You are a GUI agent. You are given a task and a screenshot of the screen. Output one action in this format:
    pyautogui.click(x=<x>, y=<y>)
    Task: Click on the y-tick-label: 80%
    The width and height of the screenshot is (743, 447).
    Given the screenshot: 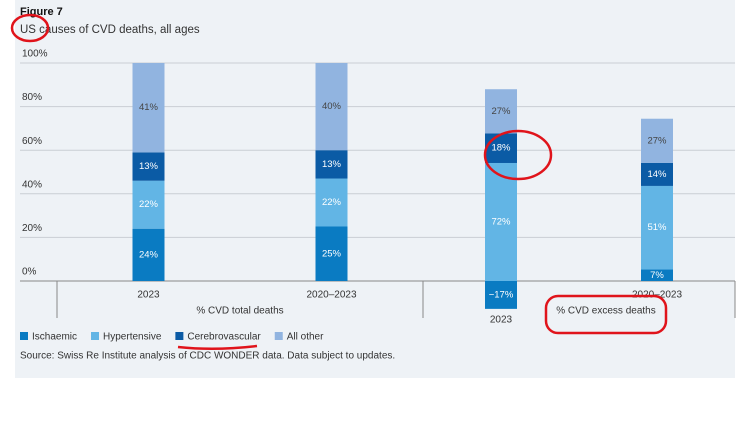 What is the action you would take?
    pyautogui.click(x=32, y=97)
    